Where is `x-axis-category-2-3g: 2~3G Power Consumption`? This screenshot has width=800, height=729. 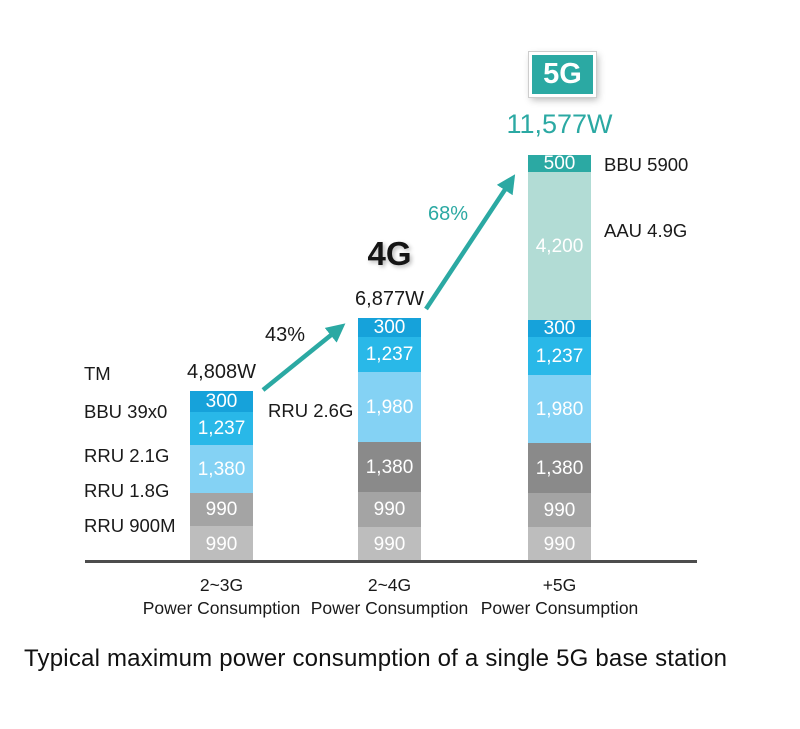 x-axis-category-2-3g: 2~3G Power Consumption is located at coordinates (222, 597).